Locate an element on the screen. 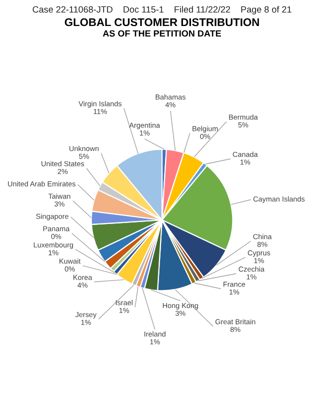  text: Case 22-11068-JTD Doc 115-1 Filed 11/22/22 Page 8 of 21 is located at coordinates (162, 10).